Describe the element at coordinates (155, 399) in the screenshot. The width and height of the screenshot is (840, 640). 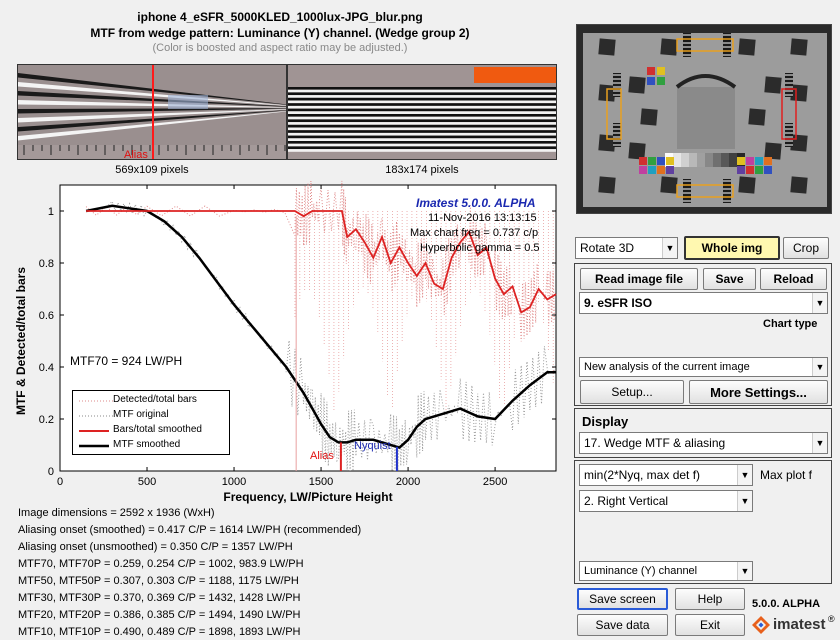
I see `legend-label: Detected/total bars` at that location.